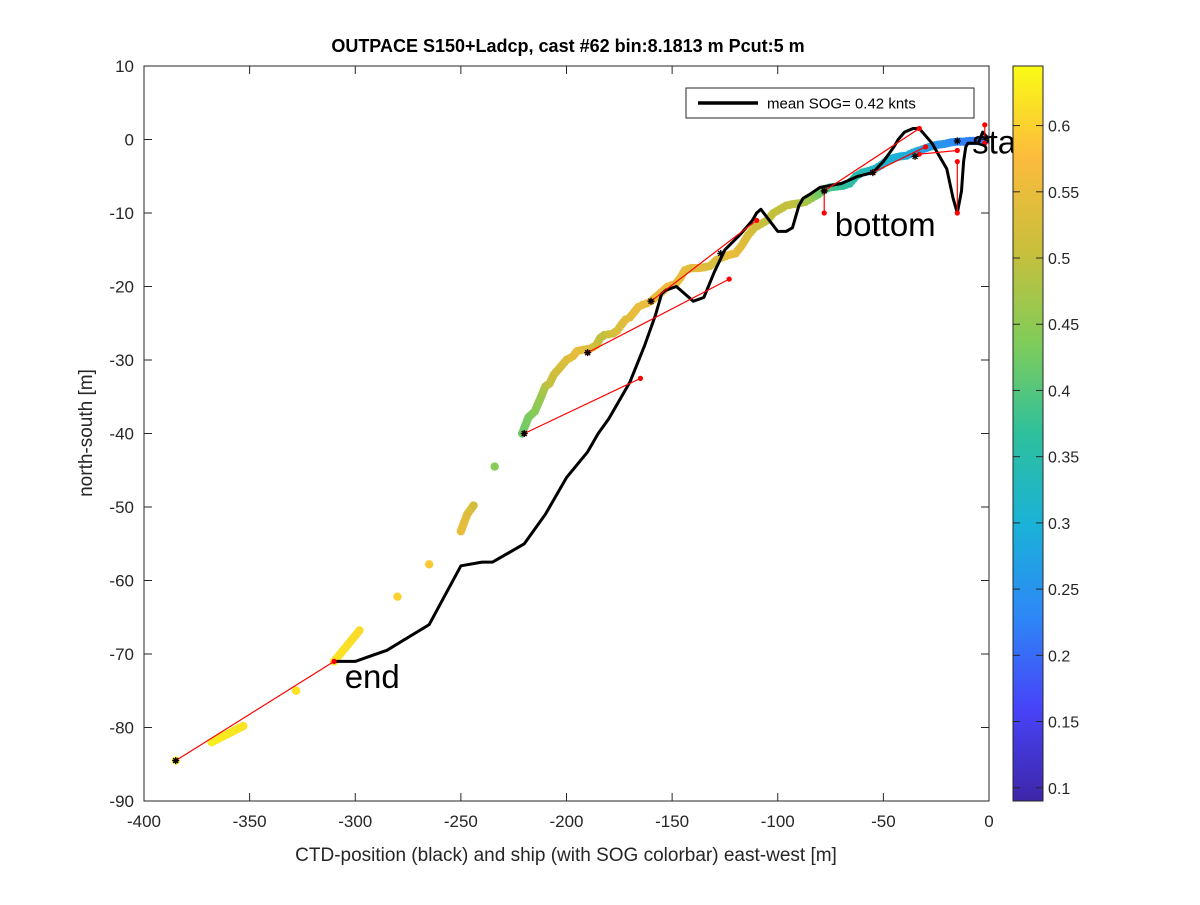  Describe the element at coordinates (1063, 723) in the screenshot. I see `colorbar-tick-label: 0.15` at that location.